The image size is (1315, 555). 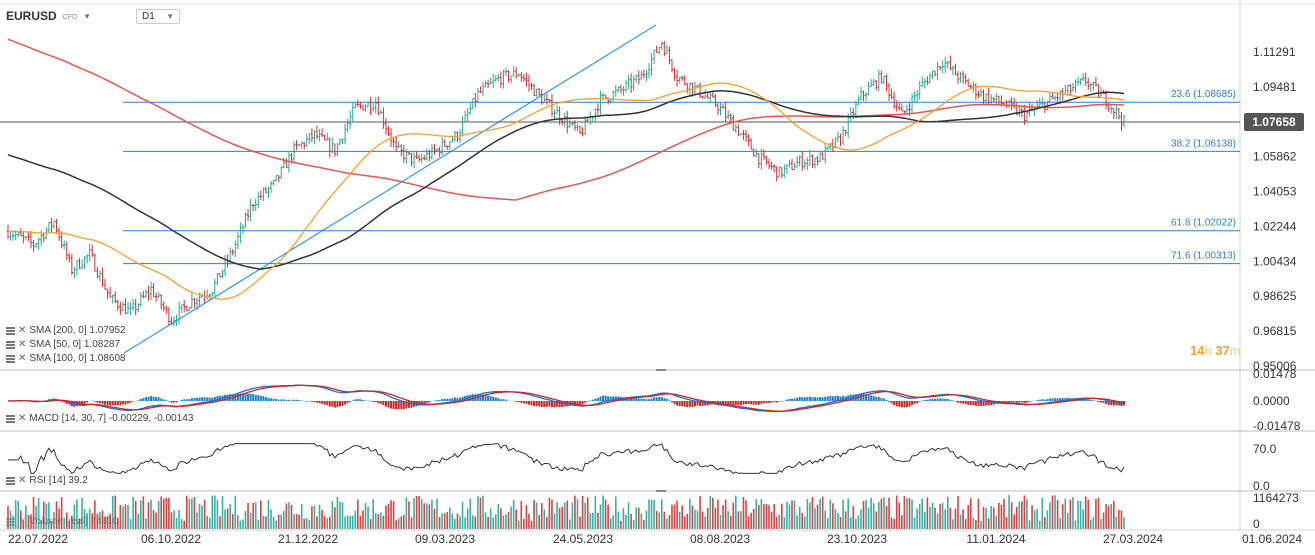 What do you see at coordinates (158, 16) in the screenshot?
I see `timeframe-select: D1 ▼` at bounding box center [158, 16].